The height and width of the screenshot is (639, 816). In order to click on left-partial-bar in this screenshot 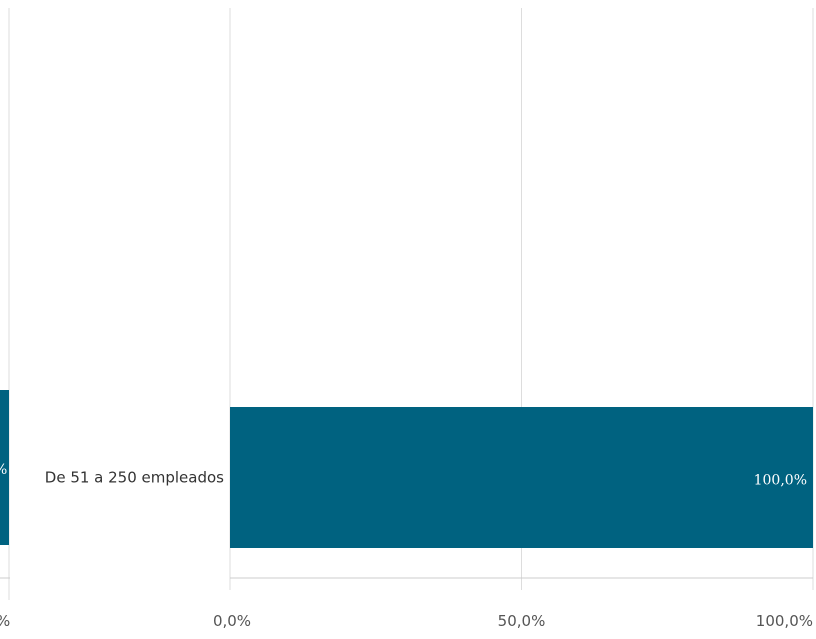, I will do `click(4, 467)`.